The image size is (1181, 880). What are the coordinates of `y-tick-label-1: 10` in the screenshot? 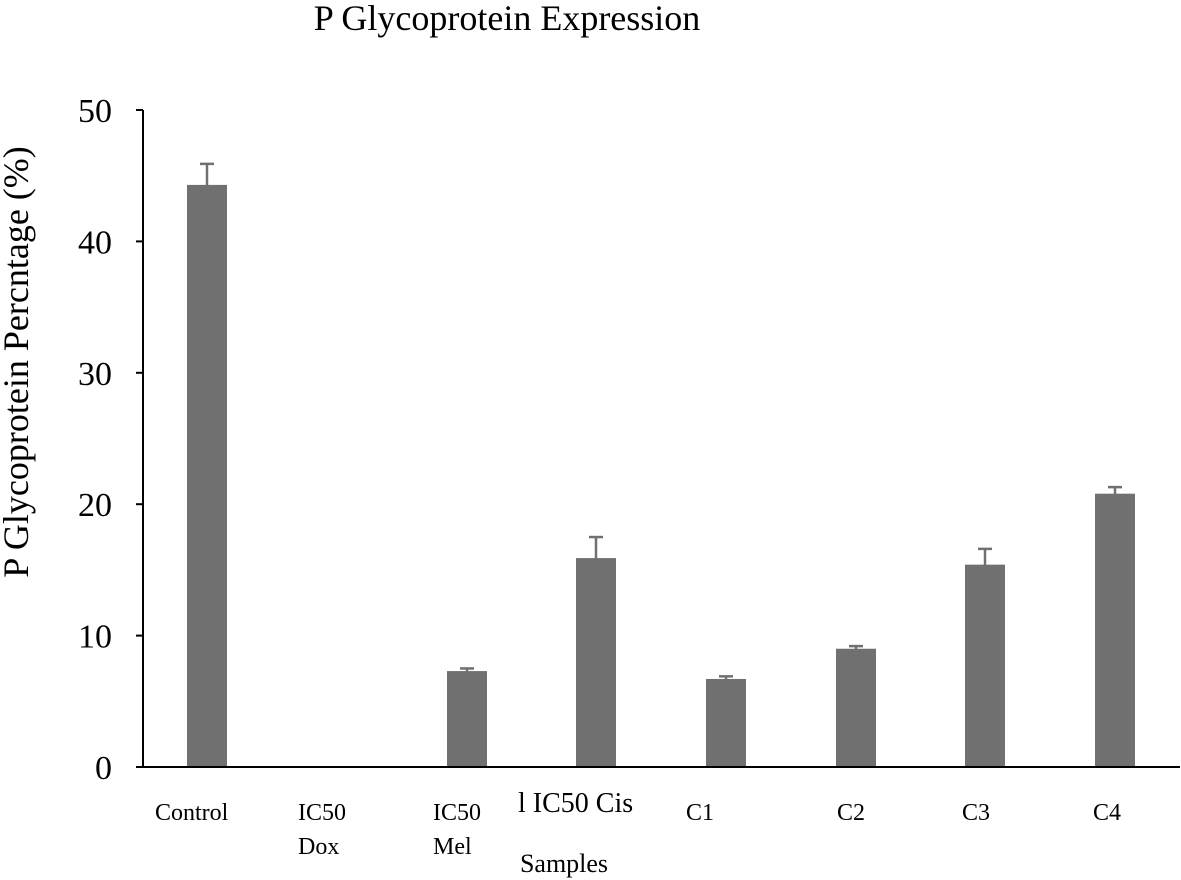 It's located at (95, 637).